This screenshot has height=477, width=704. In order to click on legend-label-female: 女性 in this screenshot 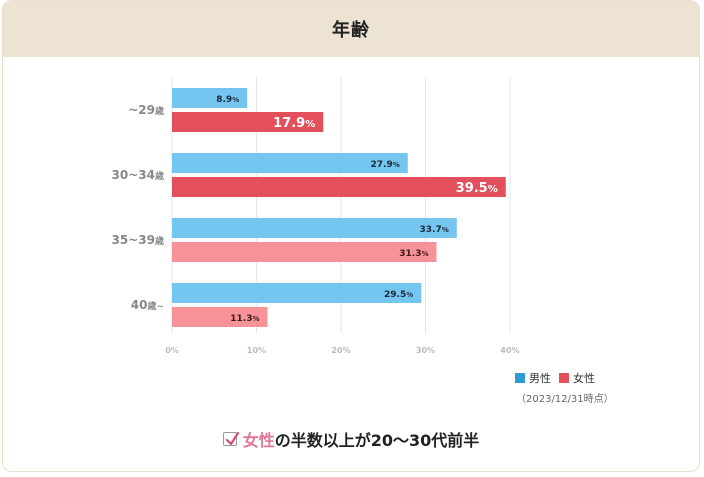, I will do `click(584, 378)`.